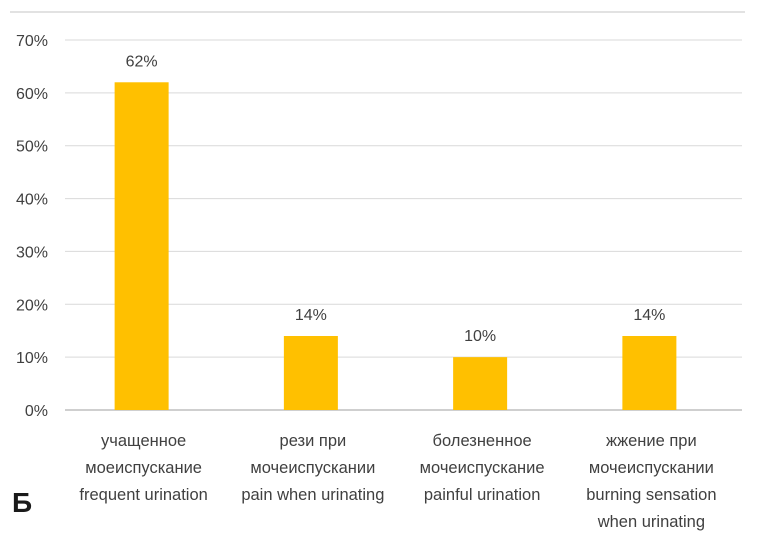  Describe the element at coordinates (651, 495) in the screenshot. I see `category-label: burning sensation` at that location.